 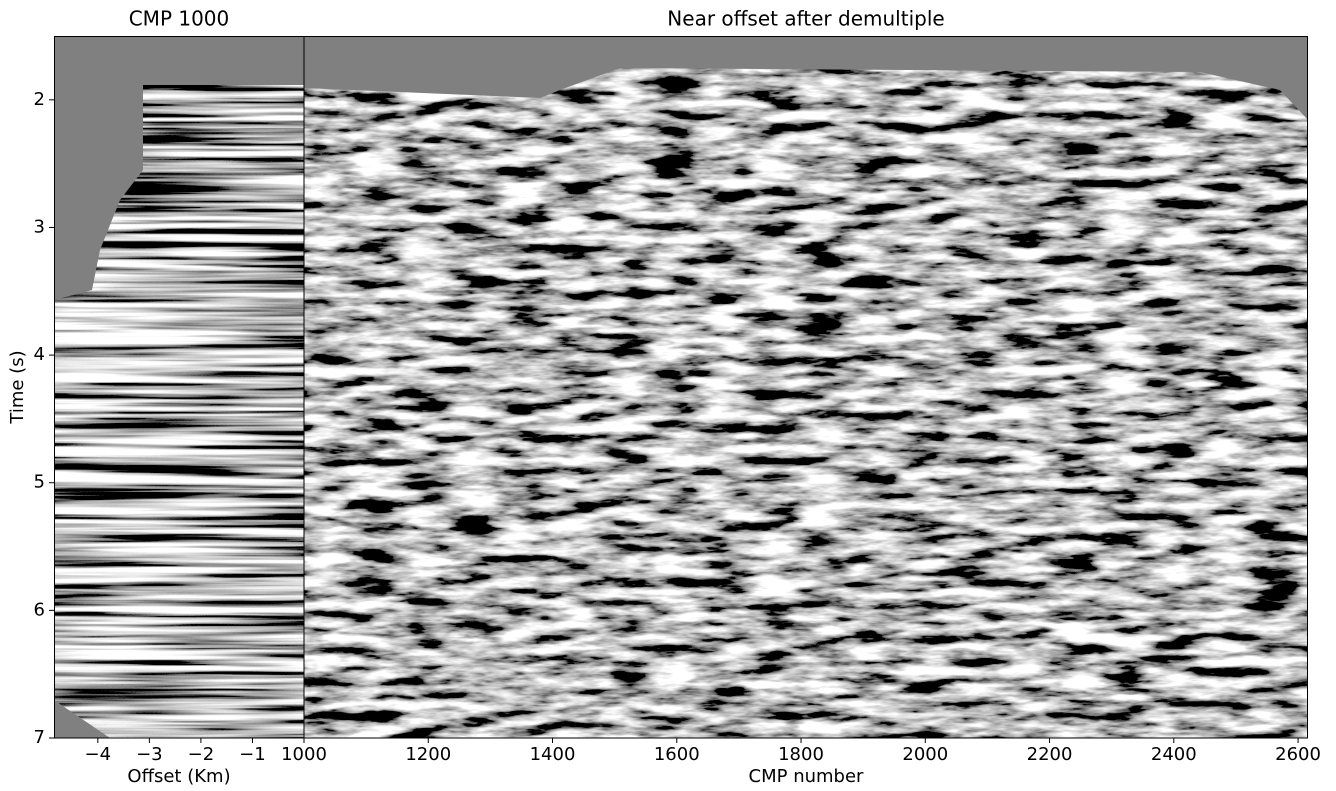 I want to click on chart-title: Near offset after demultiple, so click(x=805, y=19).